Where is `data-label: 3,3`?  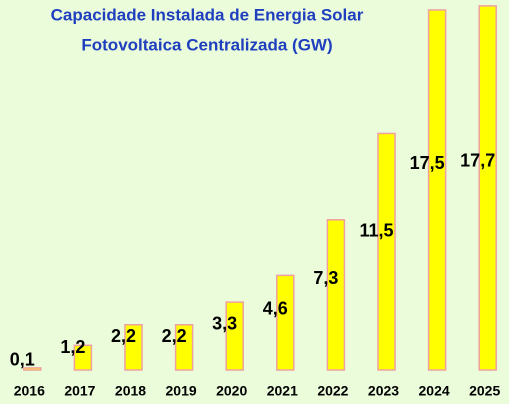 data-label: 3,3 is located at coordinates (224, 323).